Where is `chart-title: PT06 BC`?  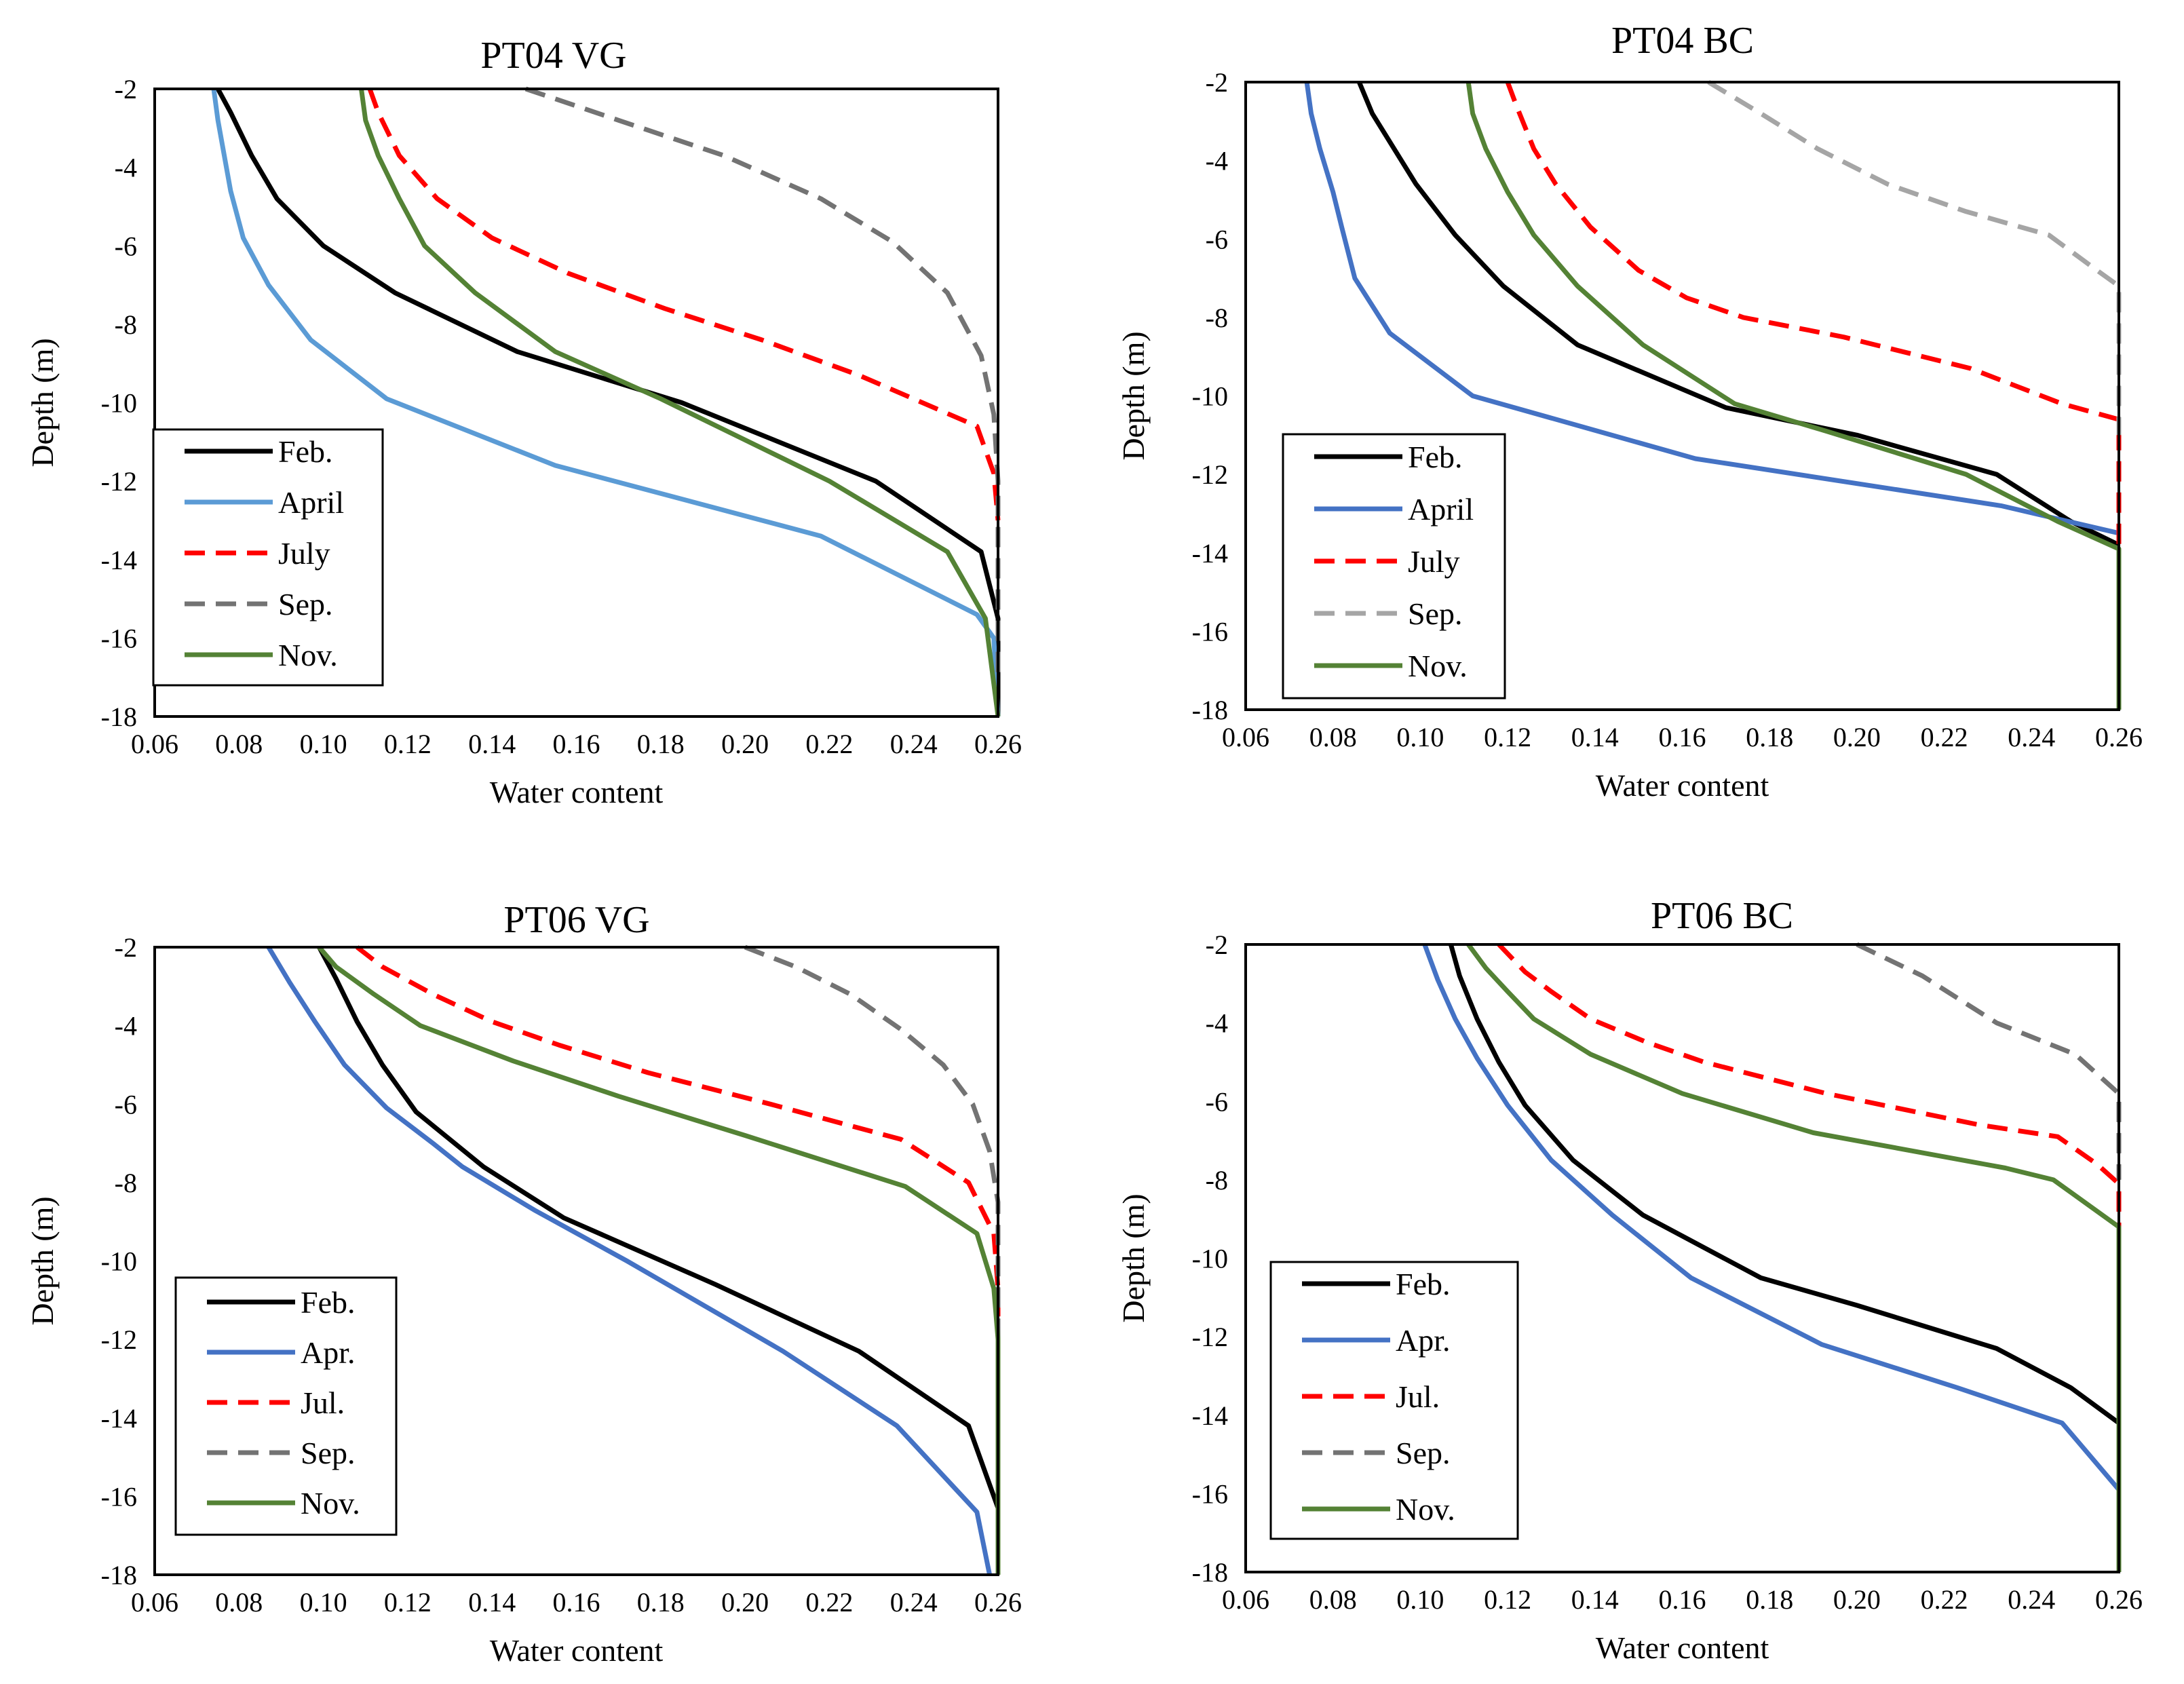
chart-title: PT06 BC is located at coordinates (1722, 916).